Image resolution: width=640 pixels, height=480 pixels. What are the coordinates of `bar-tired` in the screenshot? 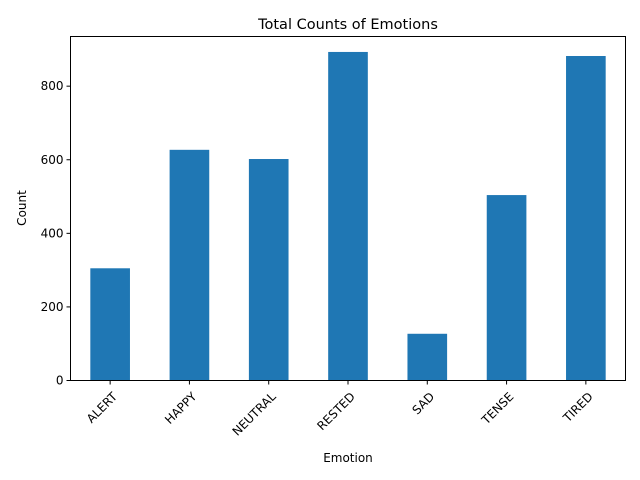 It's located at (586, 218).